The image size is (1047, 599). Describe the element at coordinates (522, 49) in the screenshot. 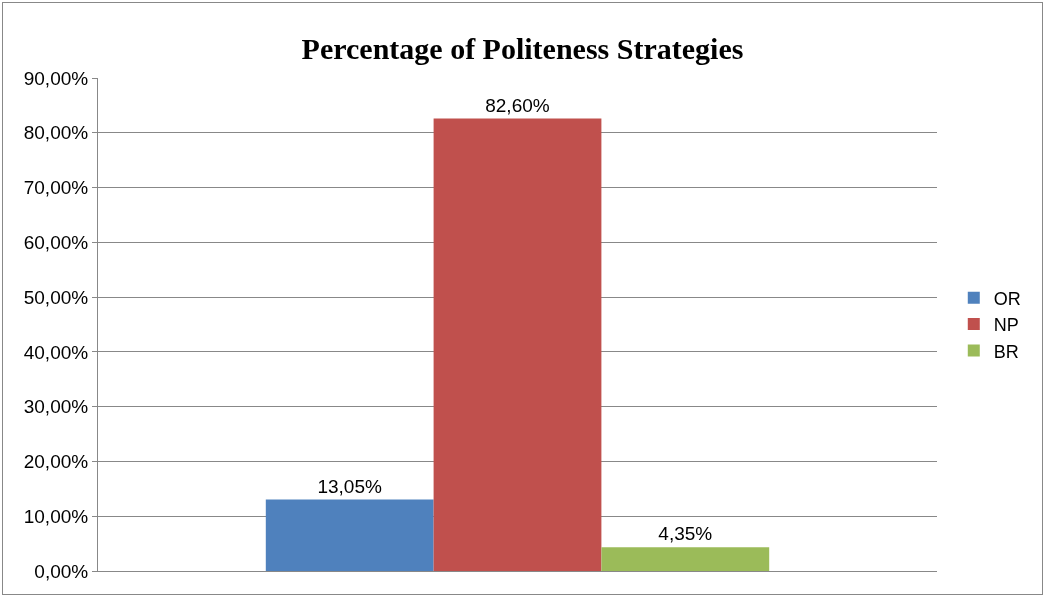

I see `chart-title: Percentage of Politeness Strategies` at that location.